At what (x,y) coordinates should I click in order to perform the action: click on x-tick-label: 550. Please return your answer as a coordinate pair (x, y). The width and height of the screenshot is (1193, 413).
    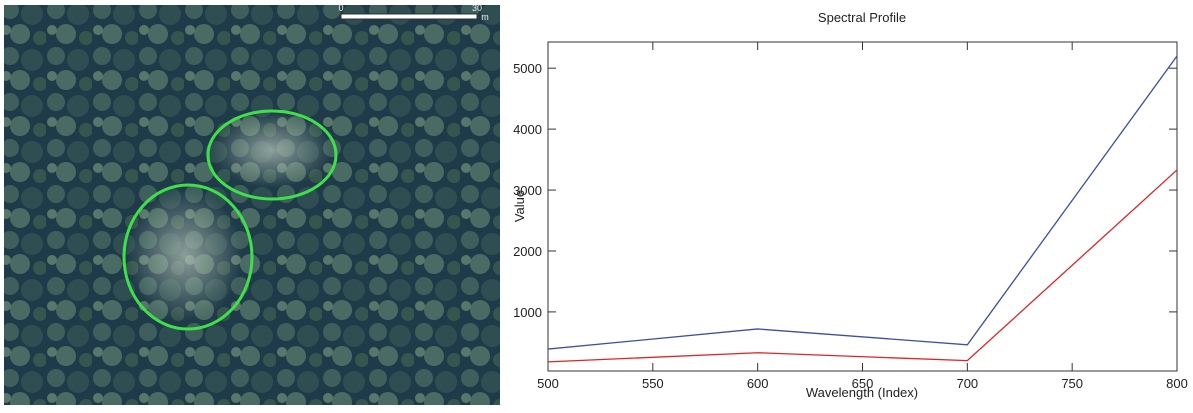
    Looking at the image, I should click on (653, 383).